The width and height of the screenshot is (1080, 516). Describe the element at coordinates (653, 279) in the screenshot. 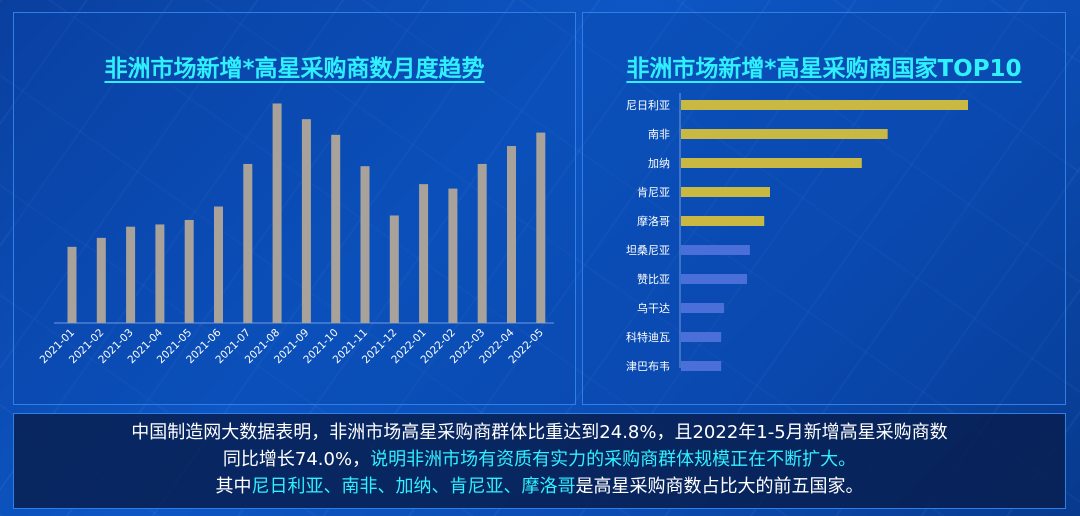

I see `country-tick-label: 赞比亚` at that location.